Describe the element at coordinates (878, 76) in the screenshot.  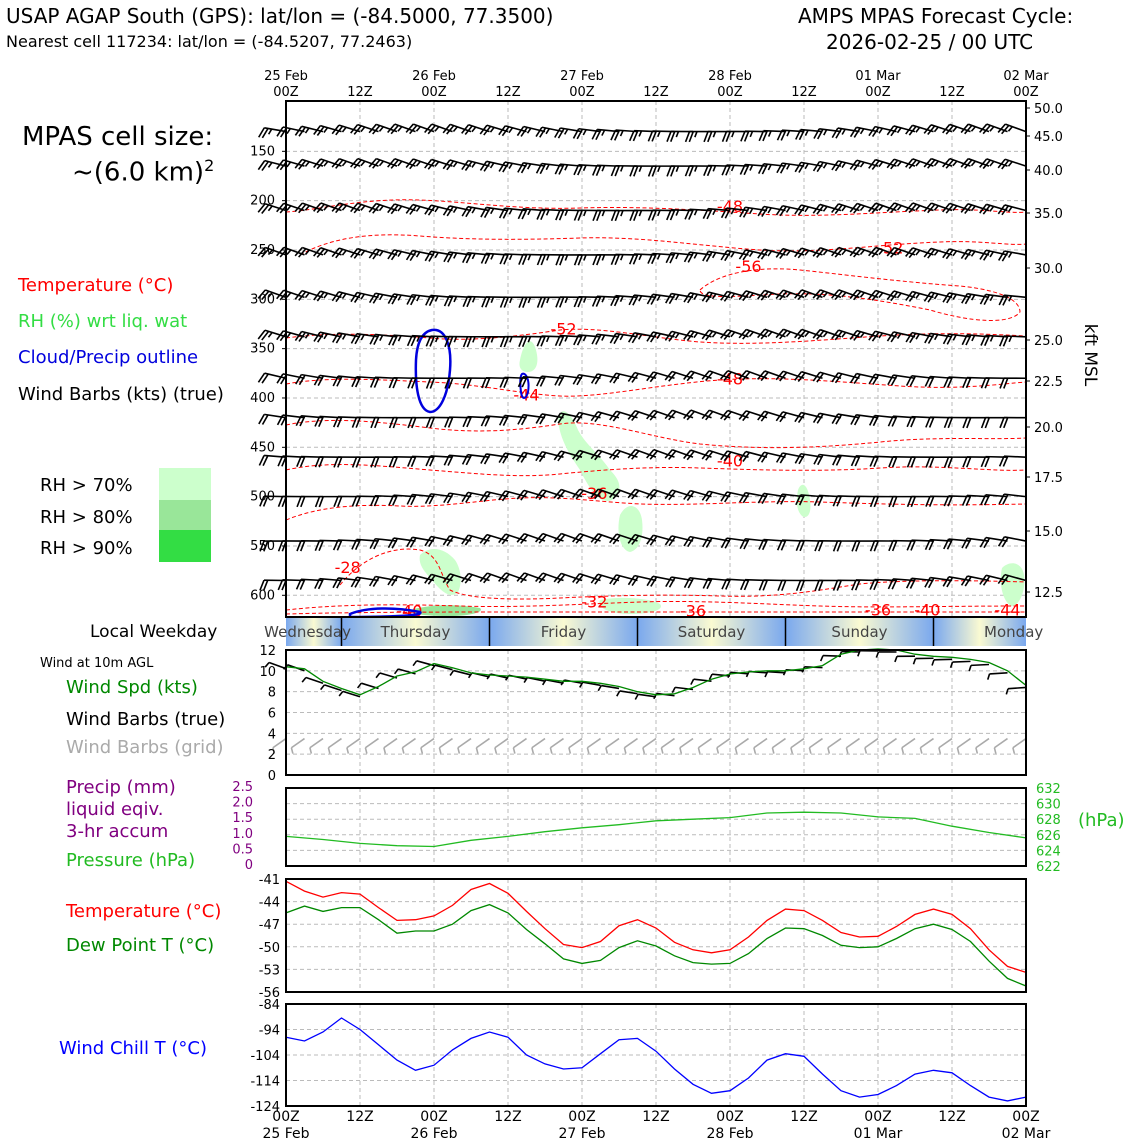
I see `top-date-label: 01 Mar` at that location.